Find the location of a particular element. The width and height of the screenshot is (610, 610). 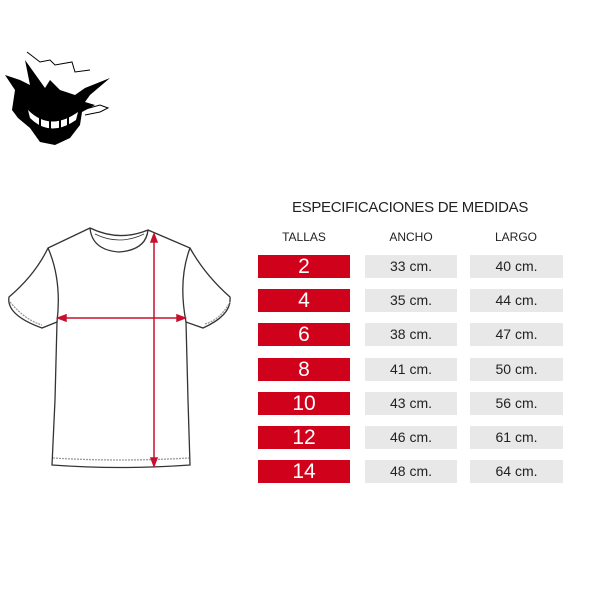

size-cell: 6 is located at coordinates (304, 334).